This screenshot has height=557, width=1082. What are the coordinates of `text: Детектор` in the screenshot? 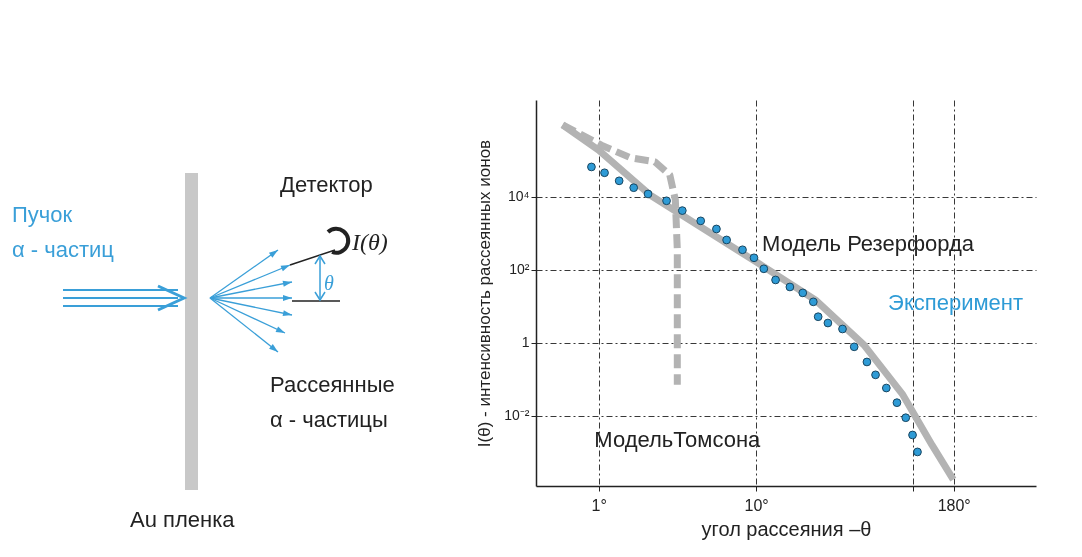 It's located at (326, 184).